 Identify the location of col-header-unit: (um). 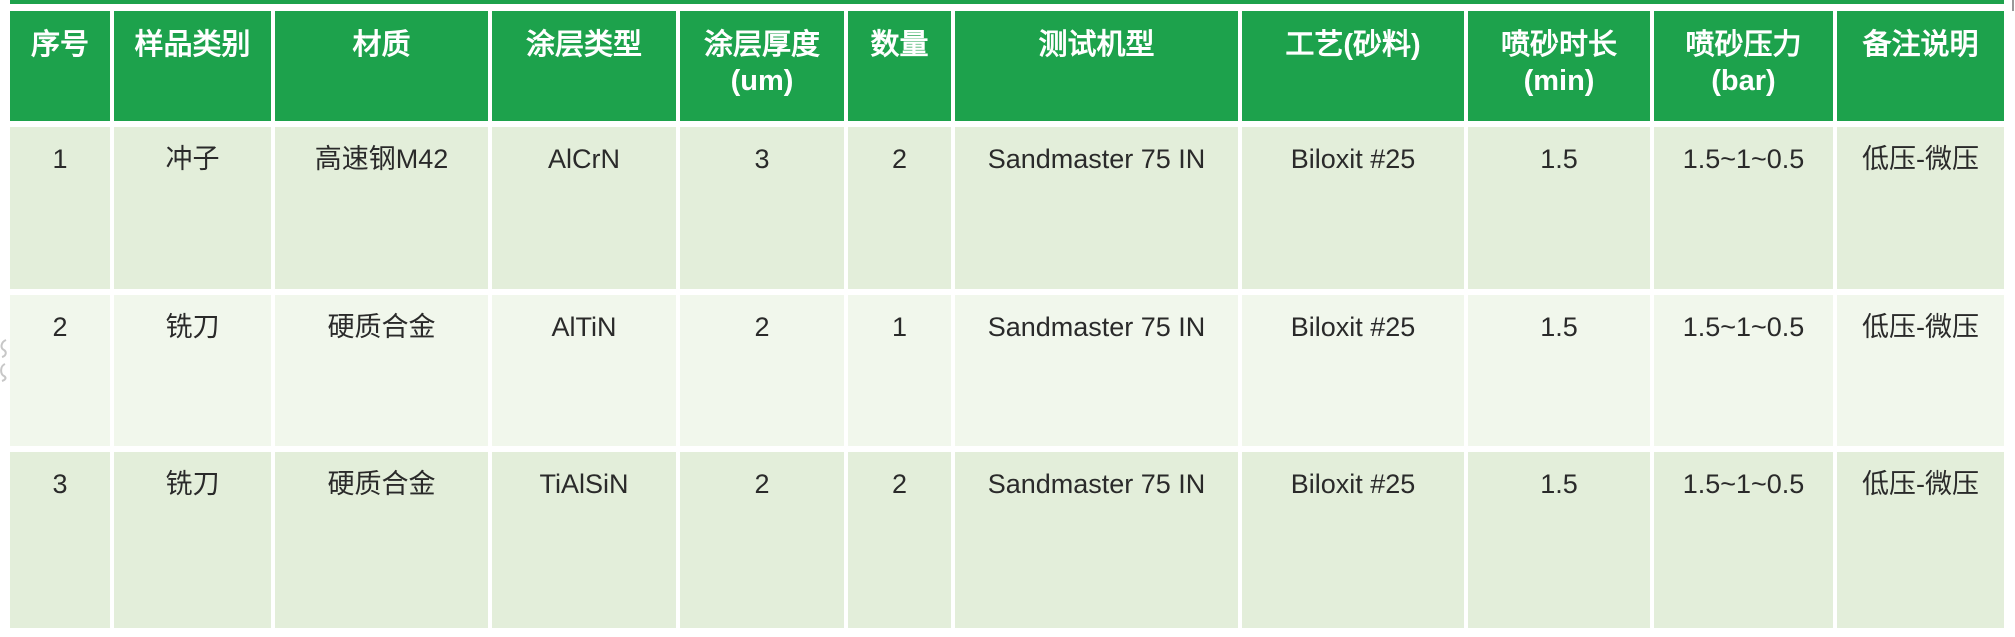
(762, 81).